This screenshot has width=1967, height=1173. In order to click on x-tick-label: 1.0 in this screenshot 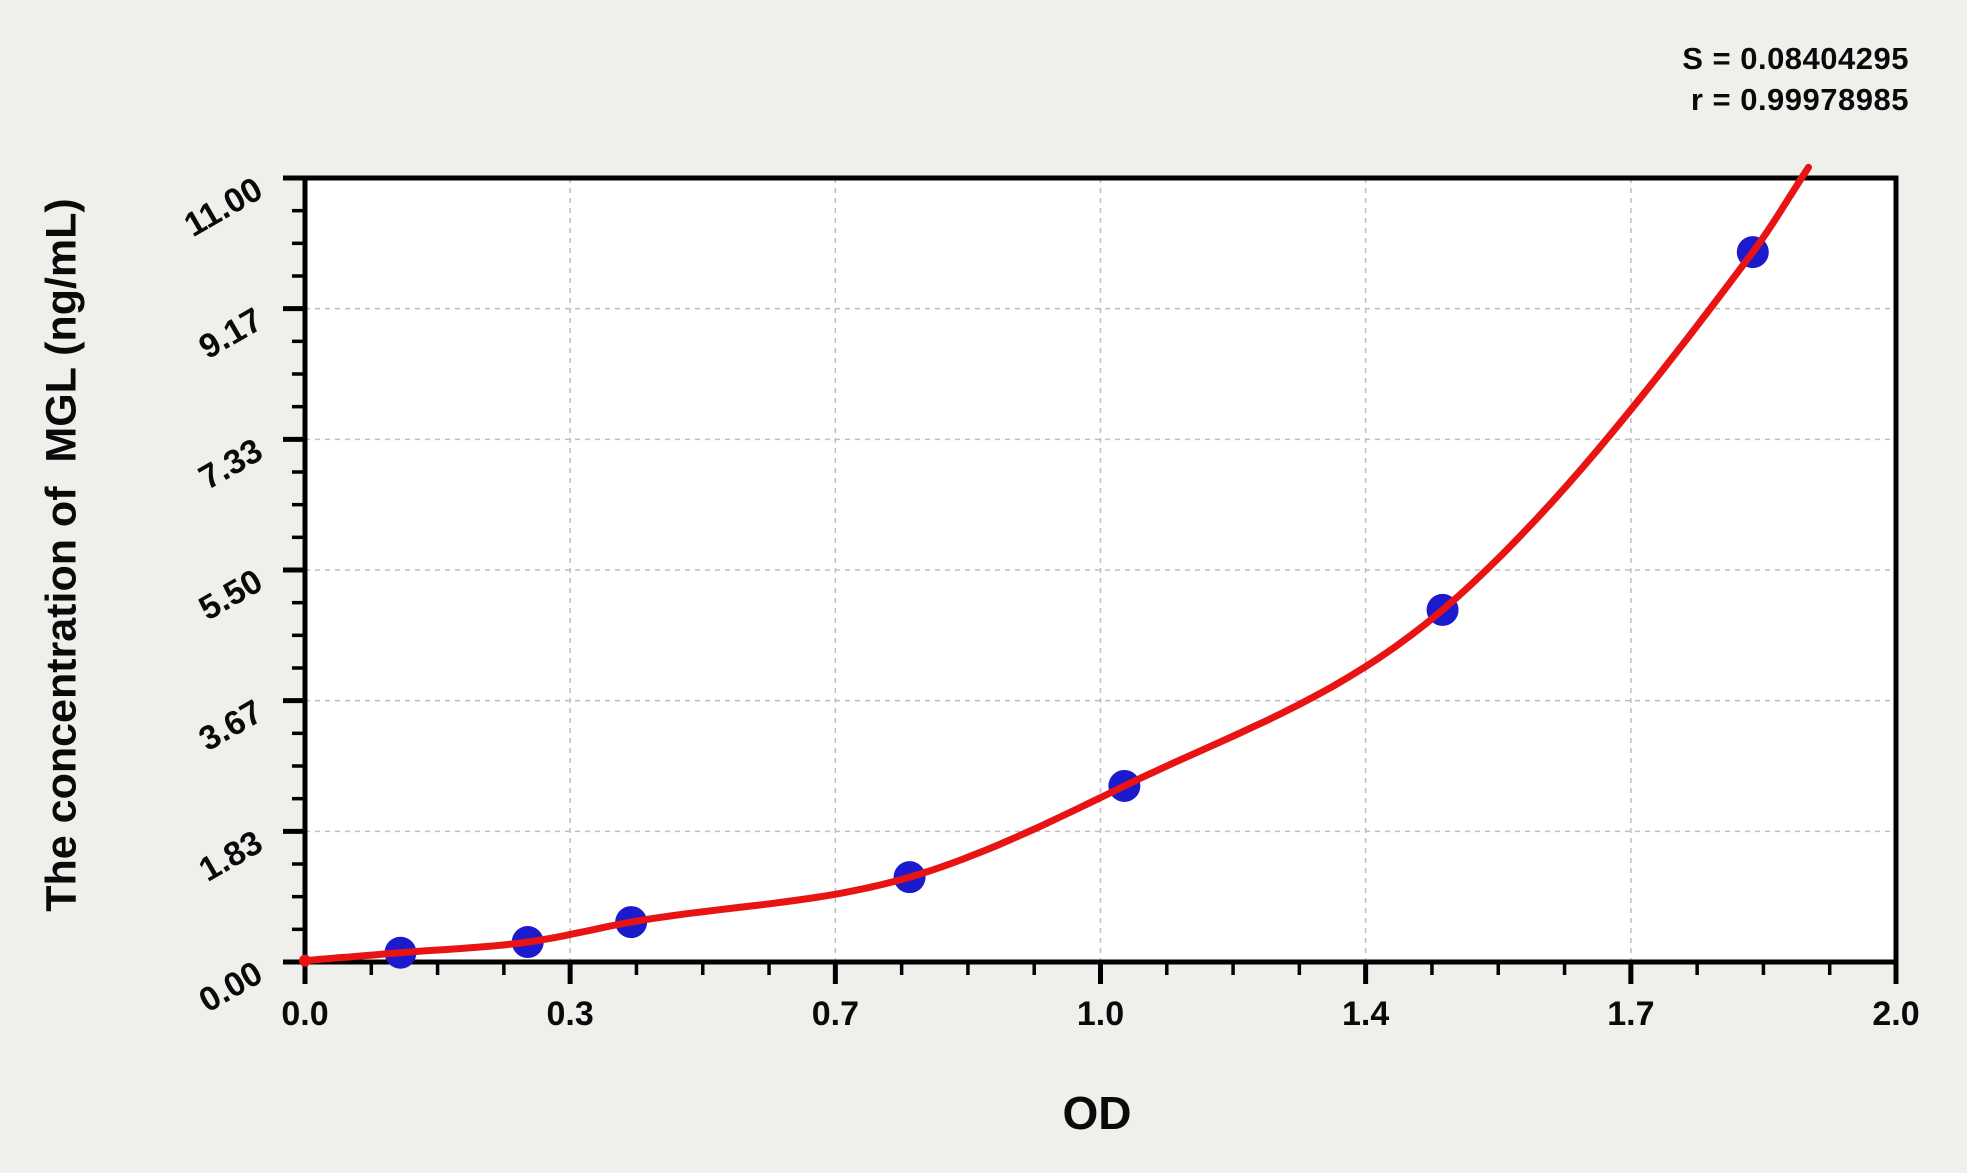, I will do `click(1100, 1014)`.